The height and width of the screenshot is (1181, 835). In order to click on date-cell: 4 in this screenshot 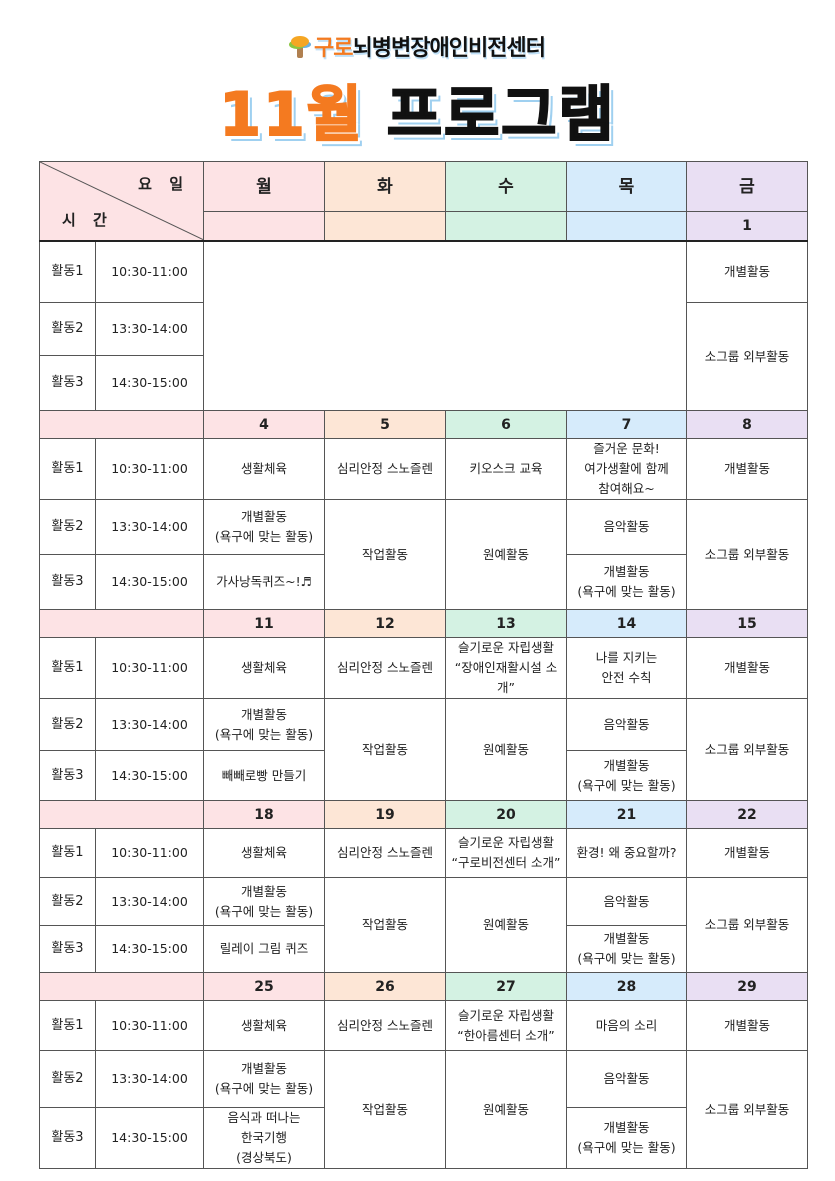, I will do `click(264, 424)`.